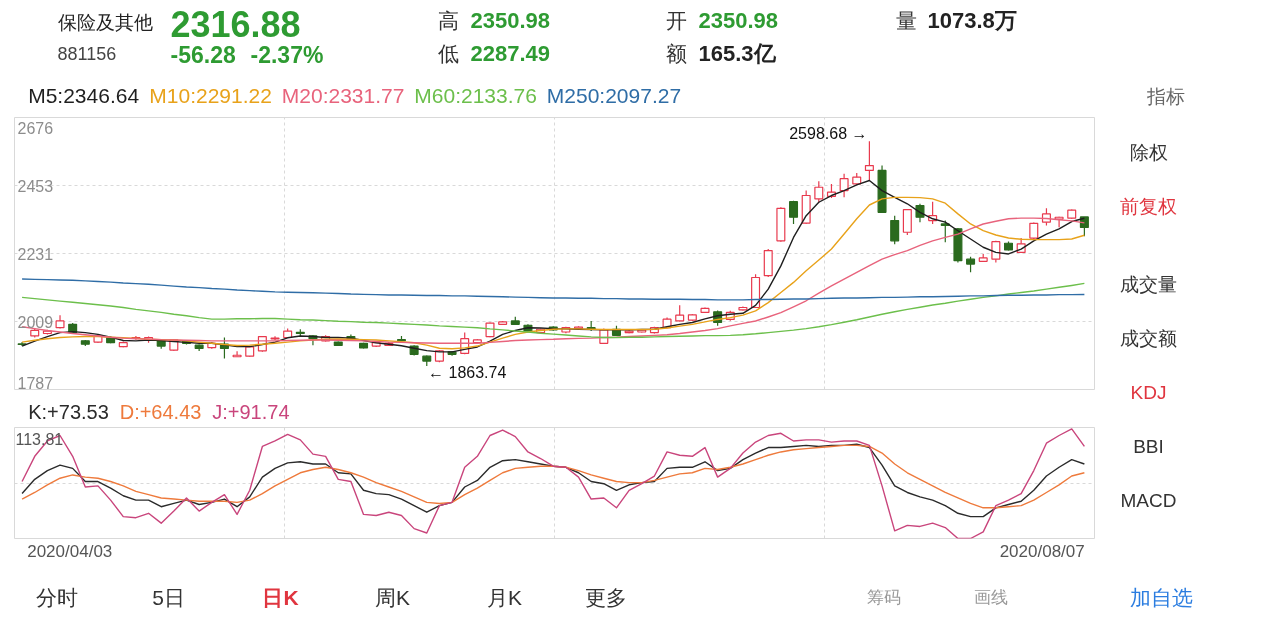 Image resolution: width=1279 pixels, height=622 pixels. I want to click on text: 成交量, so click(1148, 284).